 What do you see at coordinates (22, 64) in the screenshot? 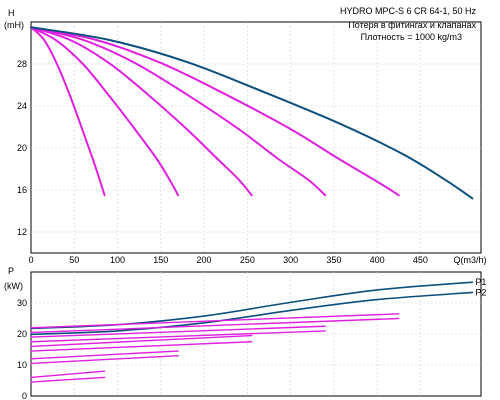
I see `head-y-tick-label: 28` at bounding box center [22, 64].